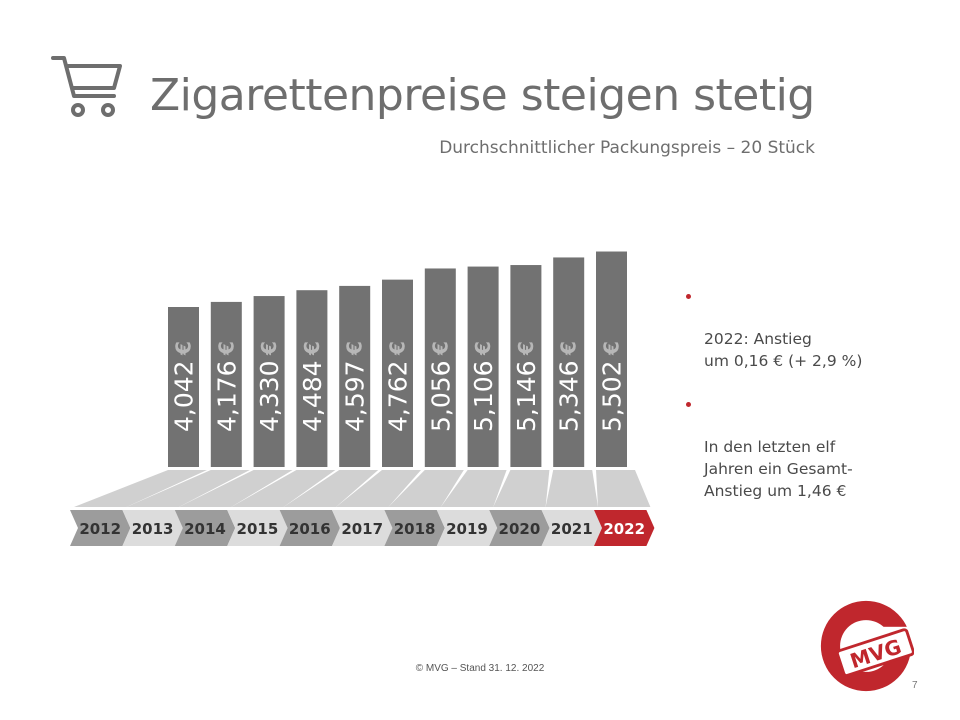  Describe the element at coordinates (86, 86) in the screenshot. I see `shopping-cart-icon` at that location.